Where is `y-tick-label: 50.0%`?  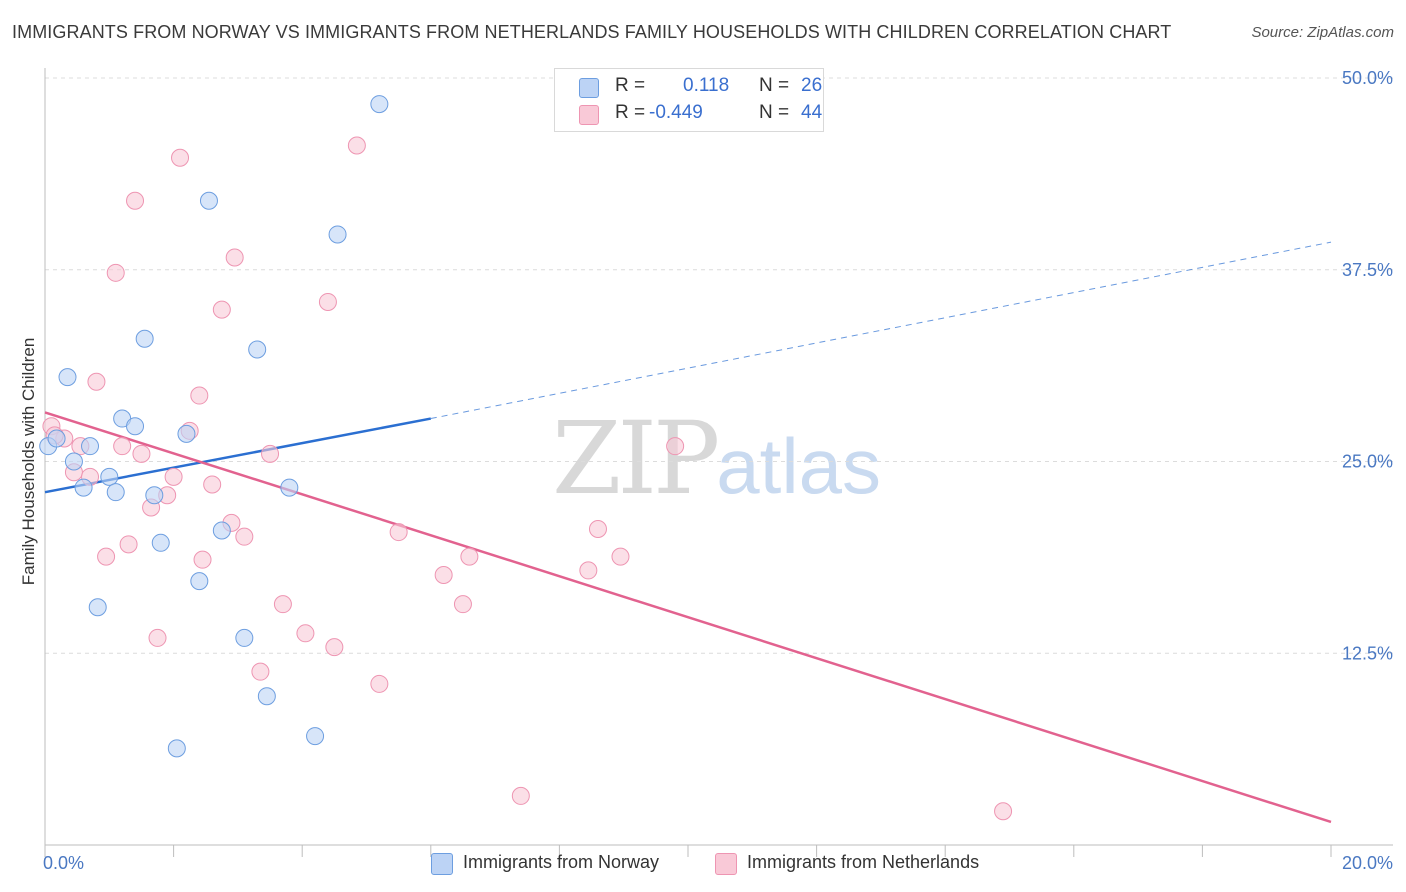 y-tick-label: 50.0% is located at coordinates (1367, 78).